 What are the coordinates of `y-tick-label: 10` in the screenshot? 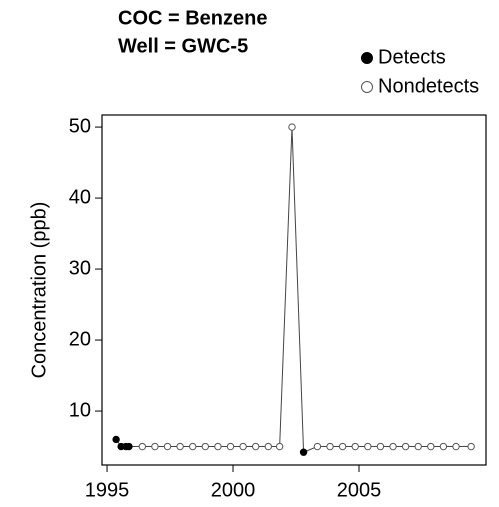 It's located at (80, 410).